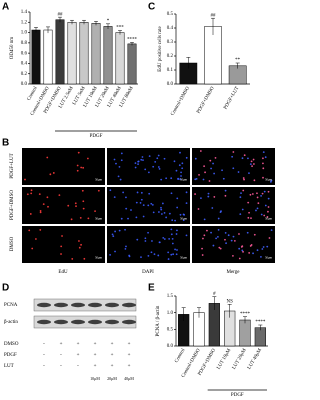  What do you see at coordinates (5, 7) in the screenshot?
I see `panel-label: A` at bounding box center [5, 7].